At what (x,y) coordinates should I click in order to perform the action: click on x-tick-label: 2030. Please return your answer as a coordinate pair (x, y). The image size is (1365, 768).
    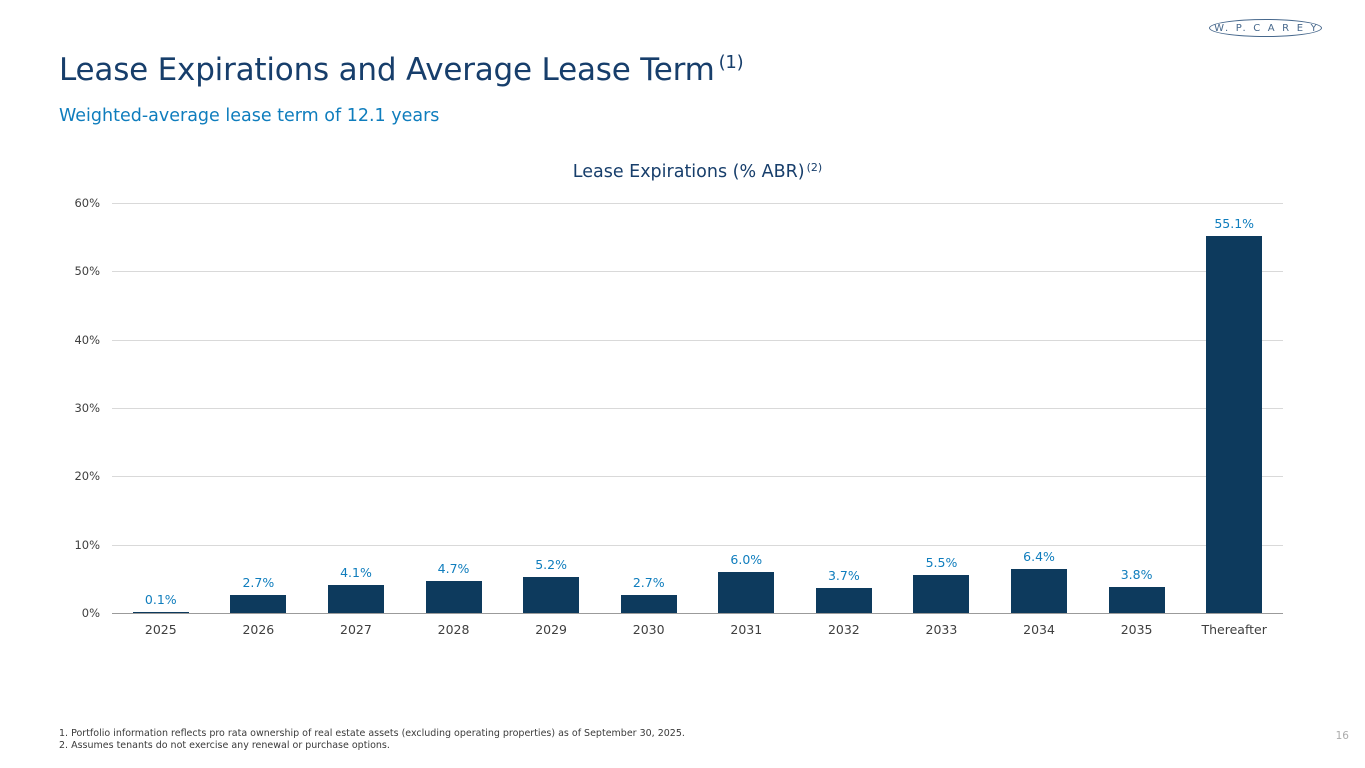
    Looking at the image, I should click on (648, 629).